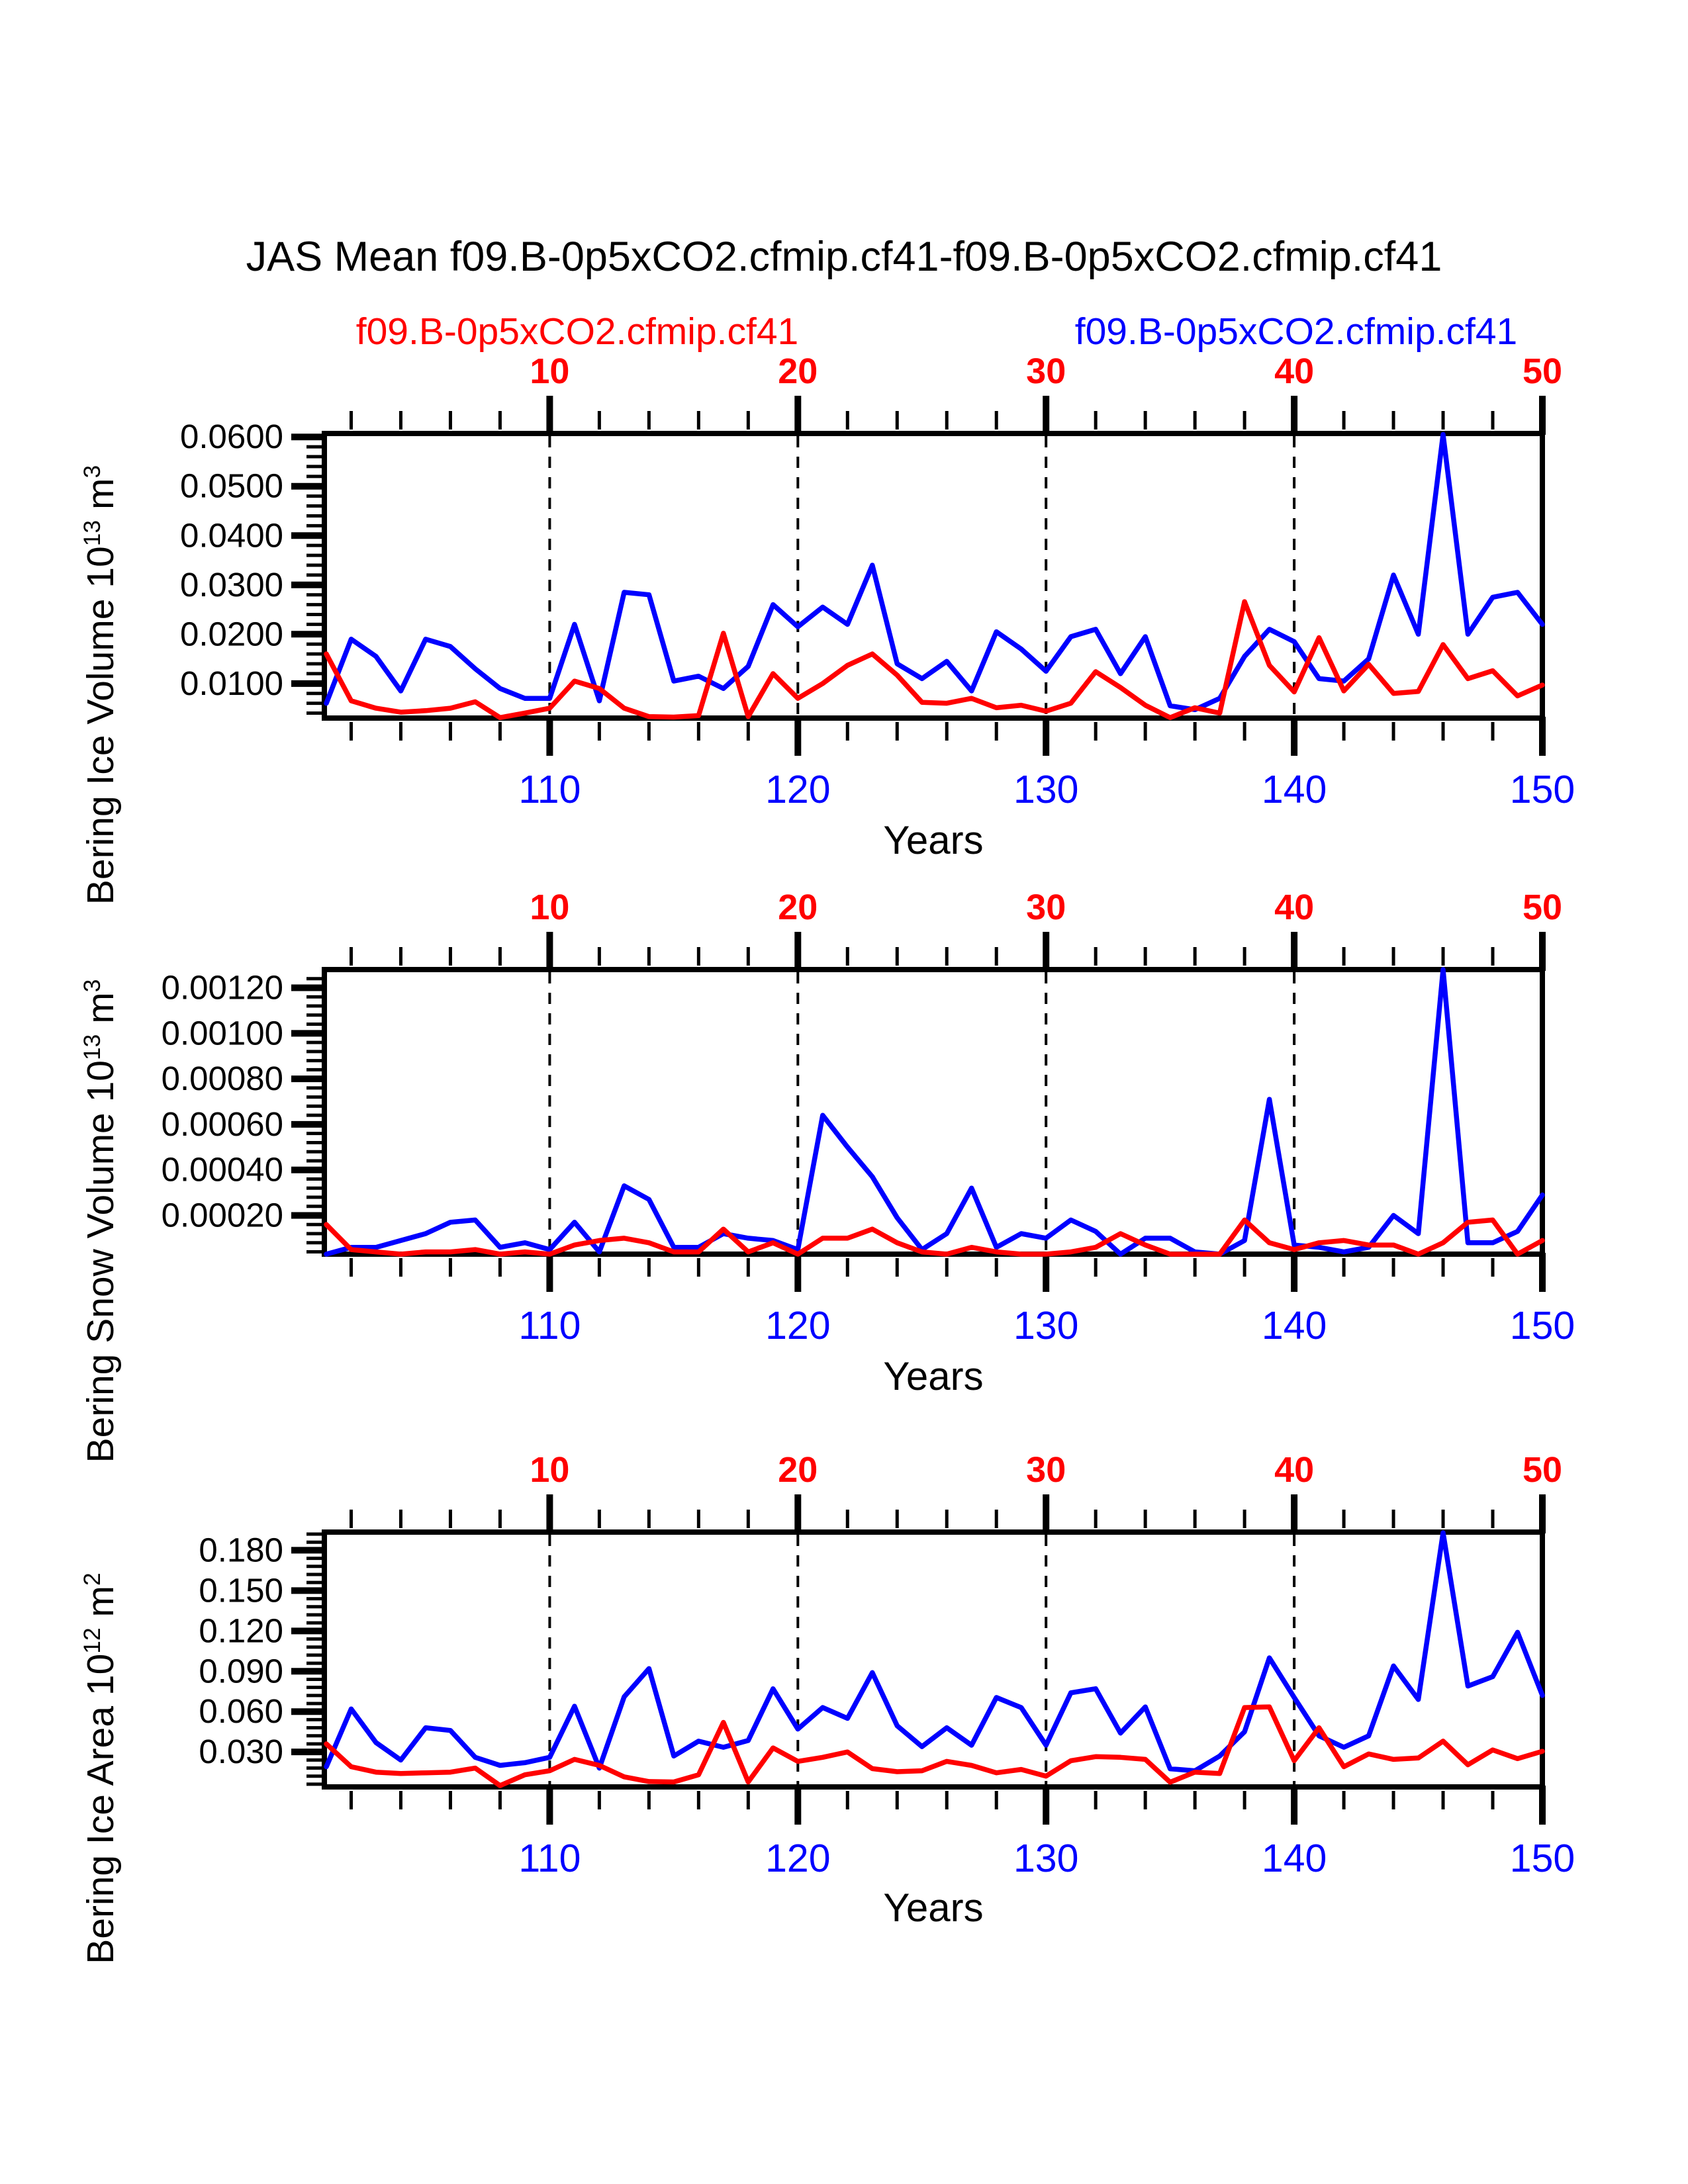  I want to click on y-axis-tick-label: 0.0100, so click(231, 683).